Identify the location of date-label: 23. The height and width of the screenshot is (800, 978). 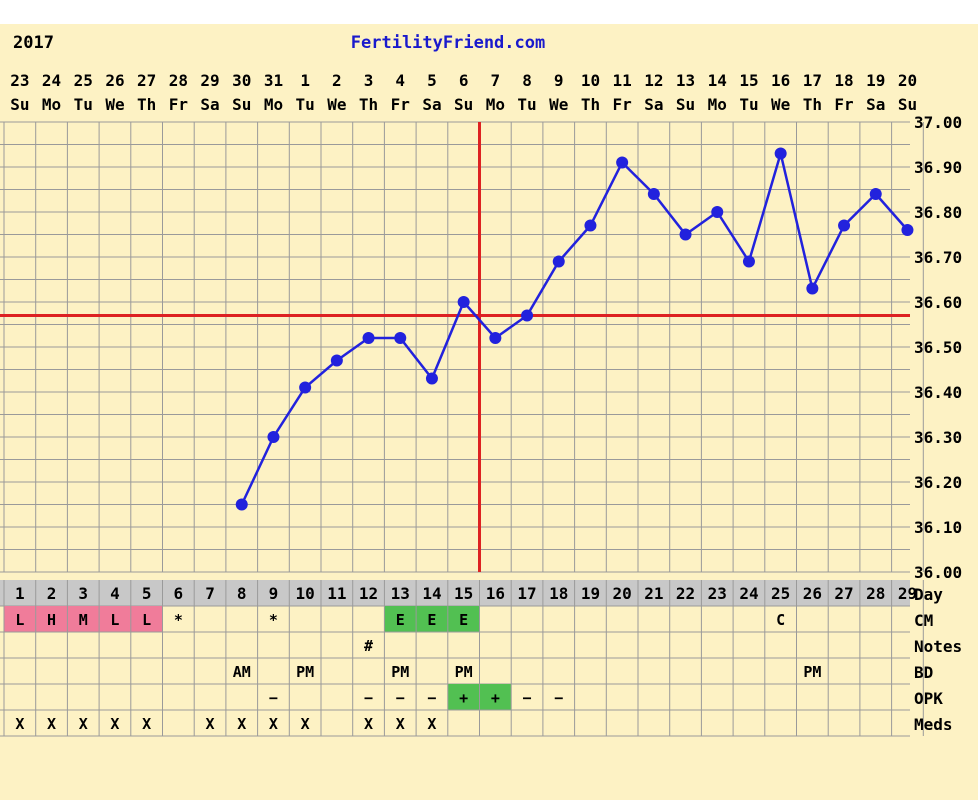
(19, 80).